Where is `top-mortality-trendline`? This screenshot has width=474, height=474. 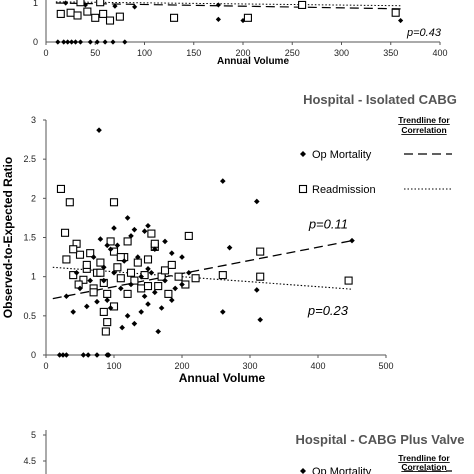
top-mortality-trendline is located at coordinates (228, 6).